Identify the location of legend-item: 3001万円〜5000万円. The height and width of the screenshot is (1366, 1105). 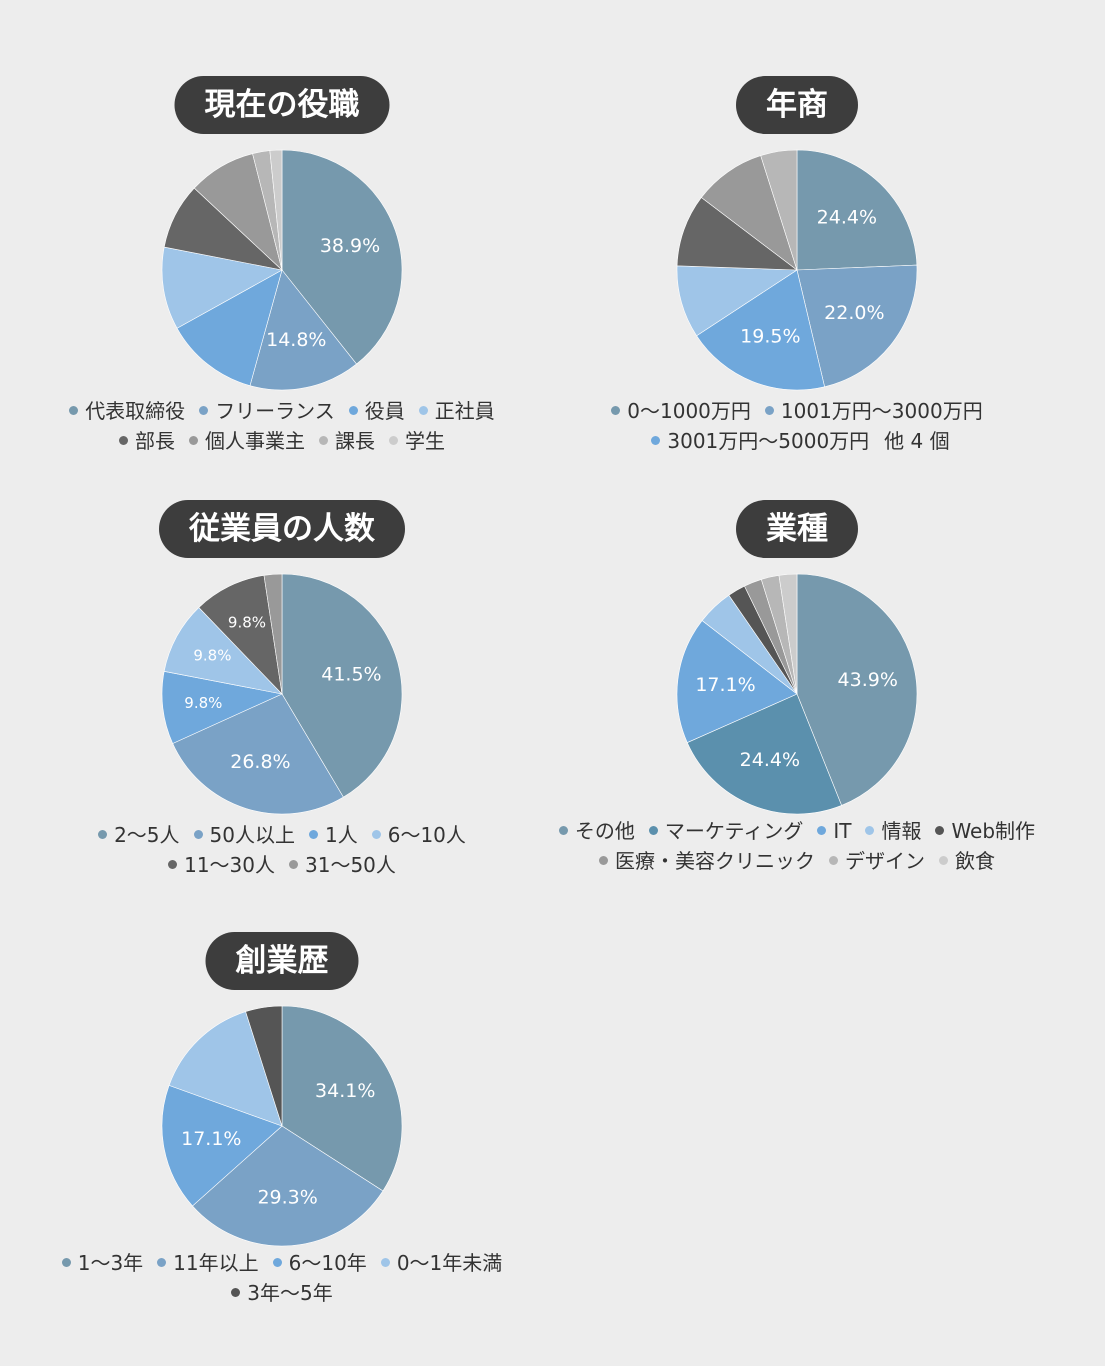
(760, 441).